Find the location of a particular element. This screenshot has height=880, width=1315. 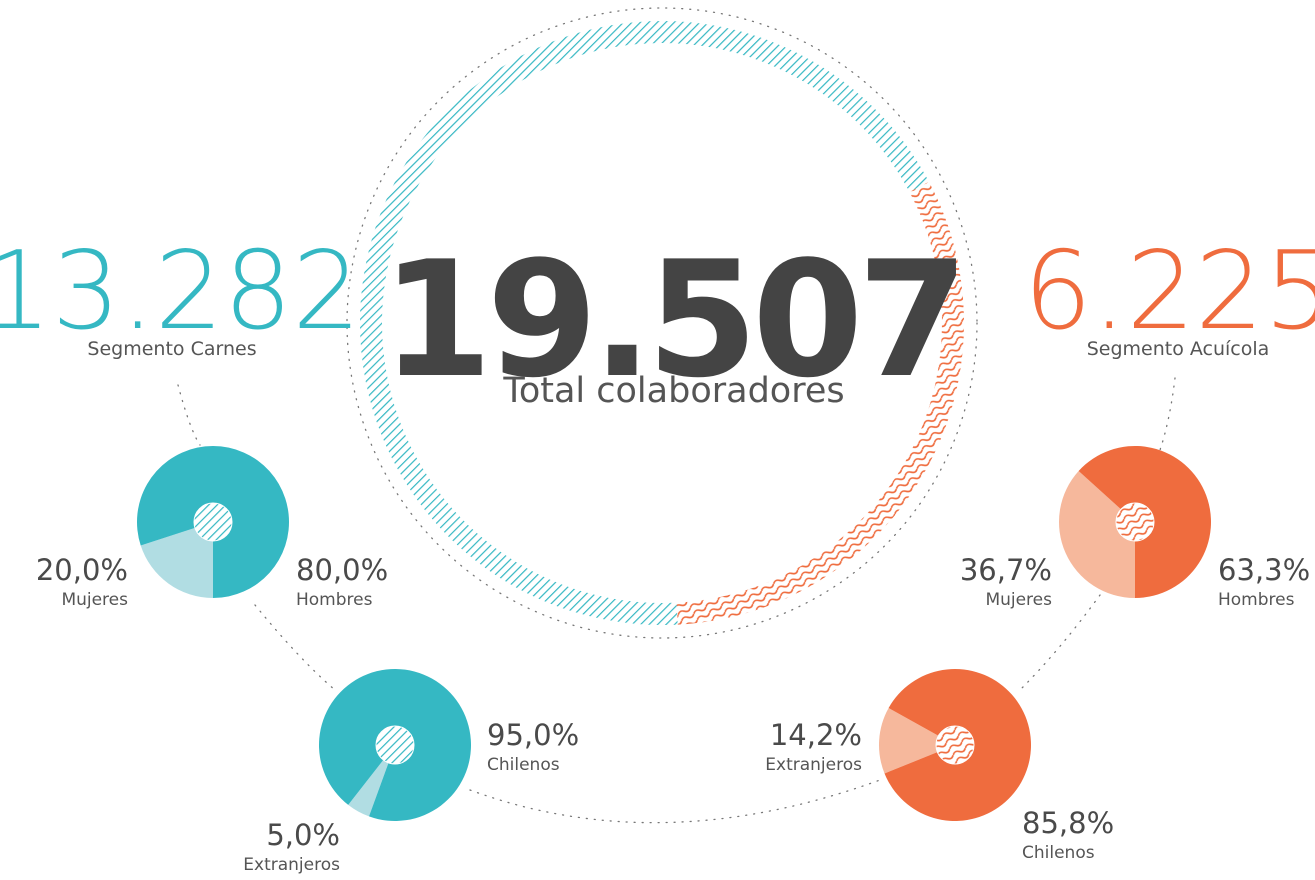

pie-value-label: 95,0% is located at coordinates (533, 735).